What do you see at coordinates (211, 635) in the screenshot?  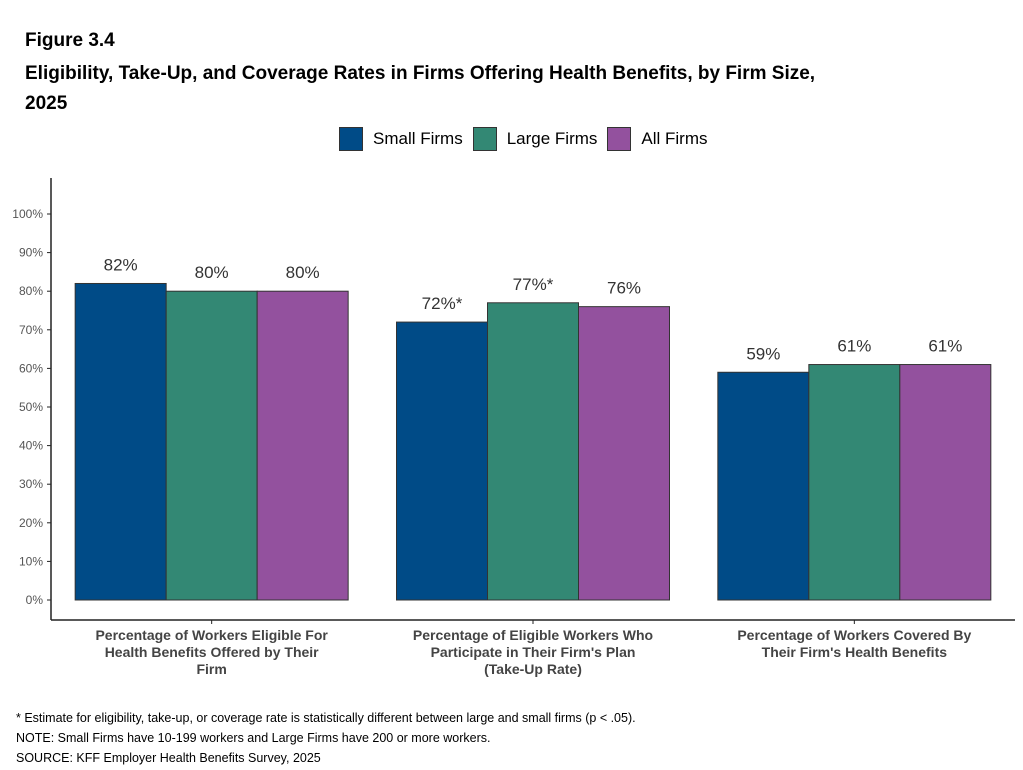 I see `x-category-label-line: Percentage of Workers Eligible For` at bounding box center [211, 635].